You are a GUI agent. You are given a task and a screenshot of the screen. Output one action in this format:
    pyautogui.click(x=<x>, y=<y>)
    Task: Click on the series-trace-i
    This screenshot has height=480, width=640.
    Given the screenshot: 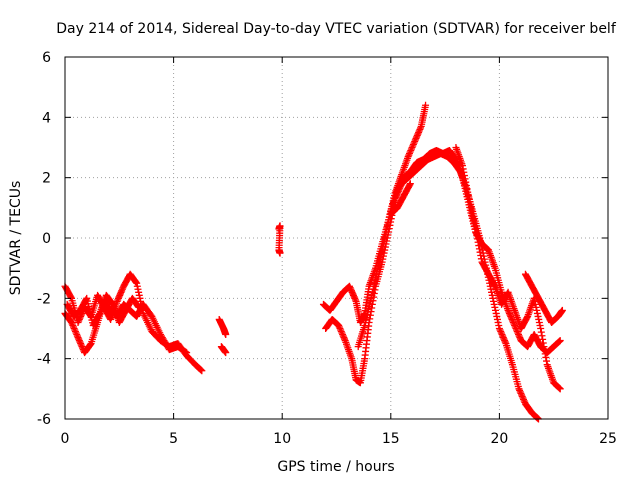 What is the action you would take?
    pyautogui.click(x=459, y=252)
    